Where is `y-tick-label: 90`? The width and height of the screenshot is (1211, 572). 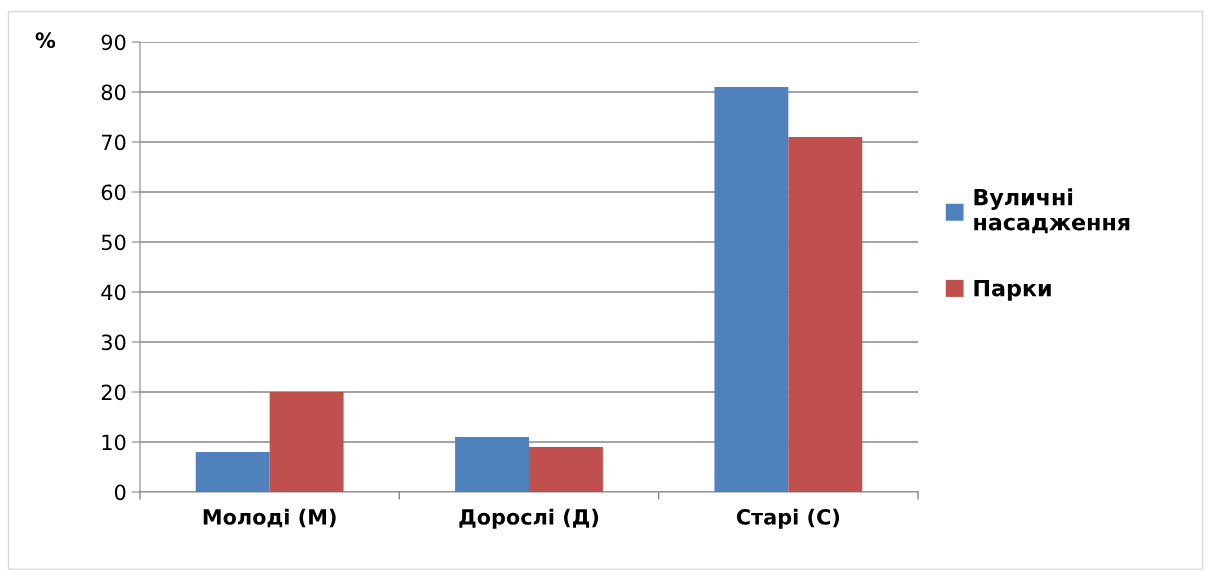 y-tick-label: 90 is located at coordinates (113, 42).